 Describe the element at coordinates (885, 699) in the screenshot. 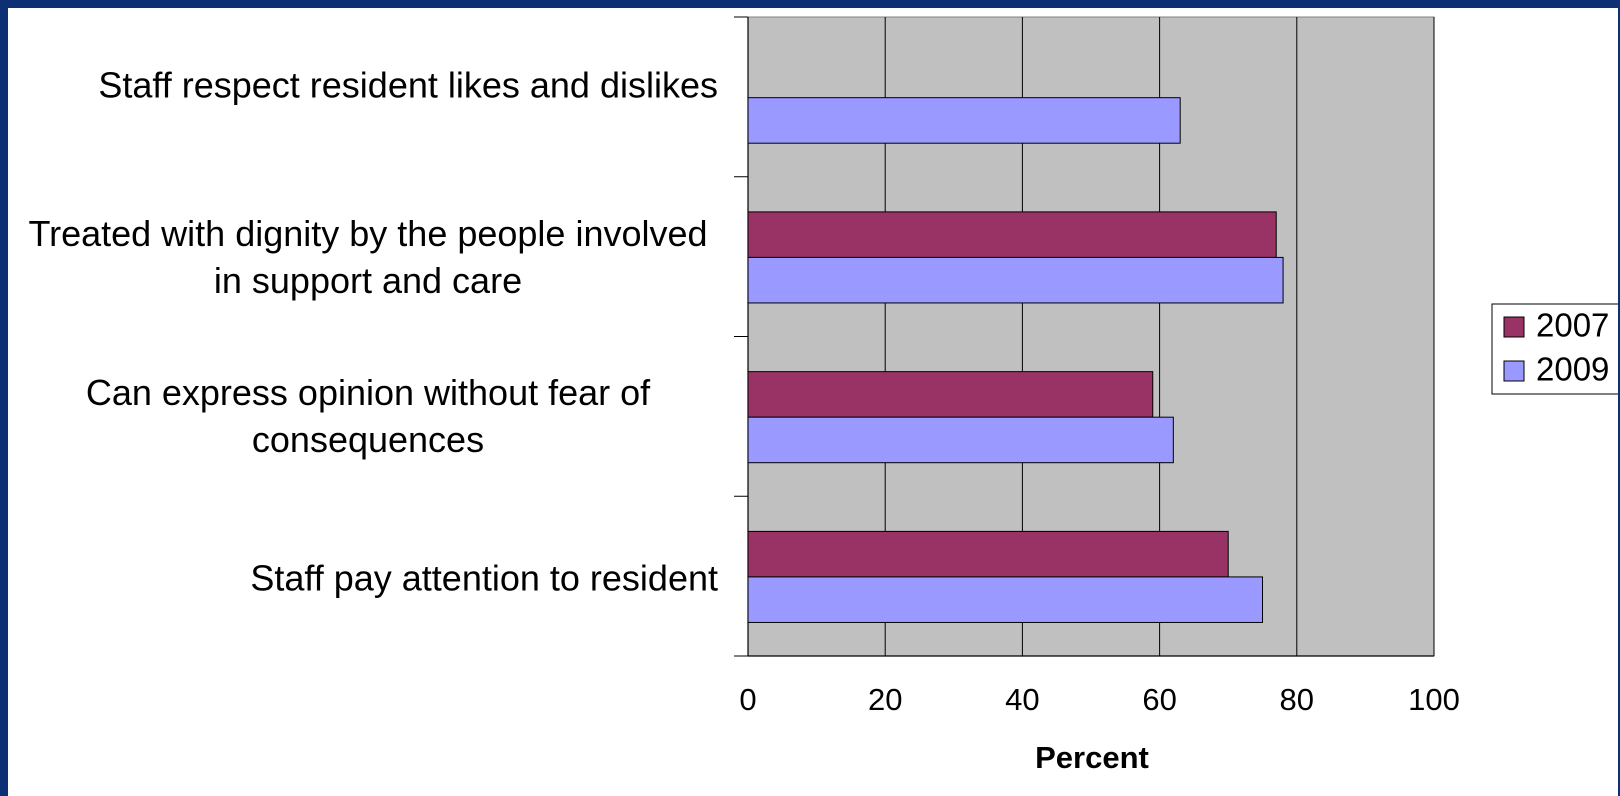

I see `x-tick-label: 20` at that location.